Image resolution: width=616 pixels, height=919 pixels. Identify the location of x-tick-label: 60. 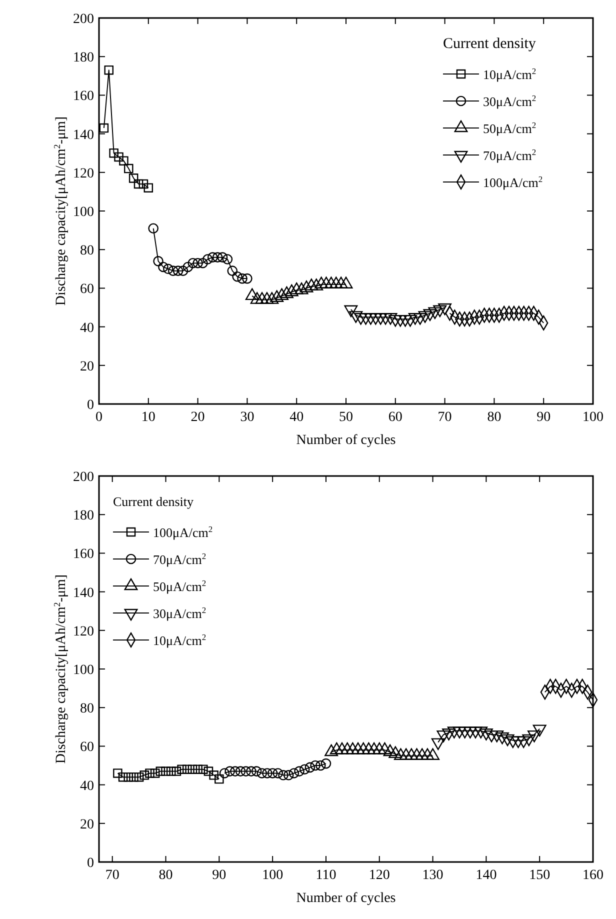
(395, 417).